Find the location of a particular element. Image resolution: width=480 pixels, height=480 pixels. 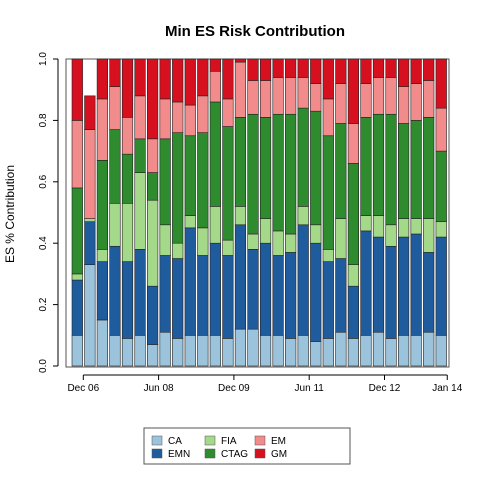

y-tick-label: 0.2 is located at coordinates (43, 304).